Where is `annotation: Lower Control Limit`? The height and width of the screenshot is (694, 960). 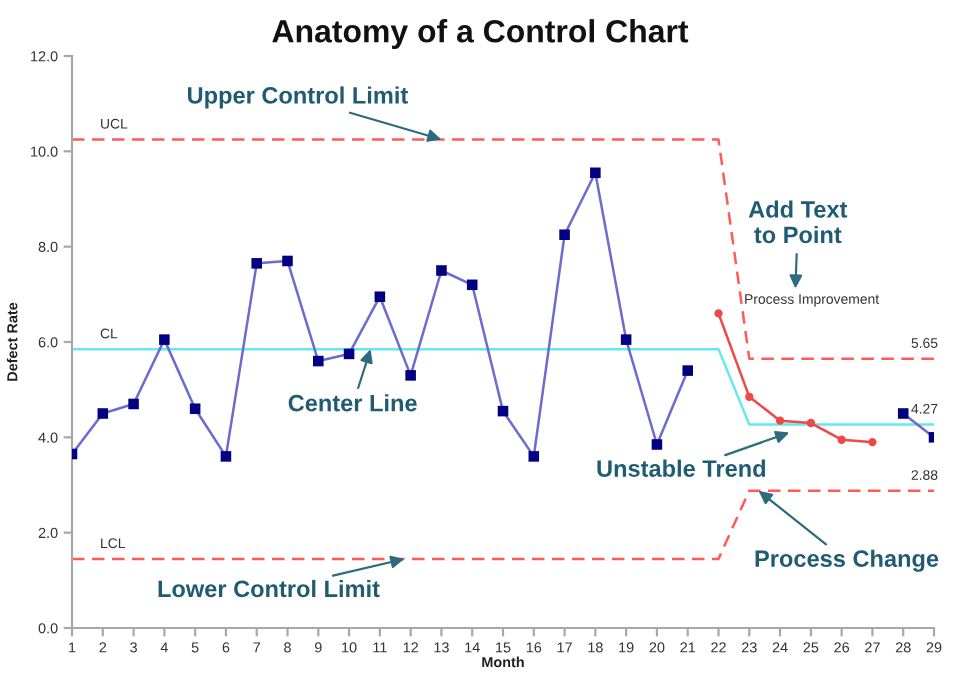 annotation: Lower Control Limit is located at coordinates (269, 588).